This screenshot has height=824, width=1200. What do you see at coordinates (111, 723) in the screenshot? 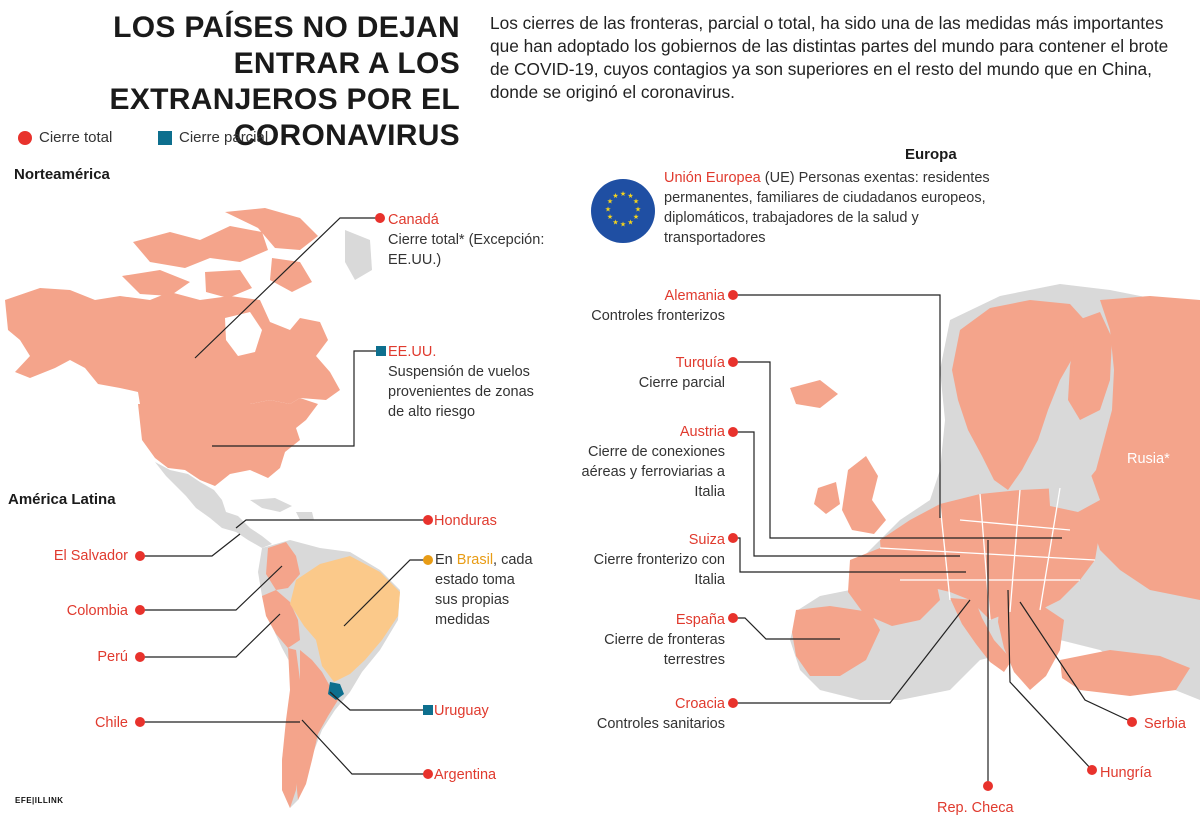
I see `country-chile: Chile` at bounding box center [111, 723].